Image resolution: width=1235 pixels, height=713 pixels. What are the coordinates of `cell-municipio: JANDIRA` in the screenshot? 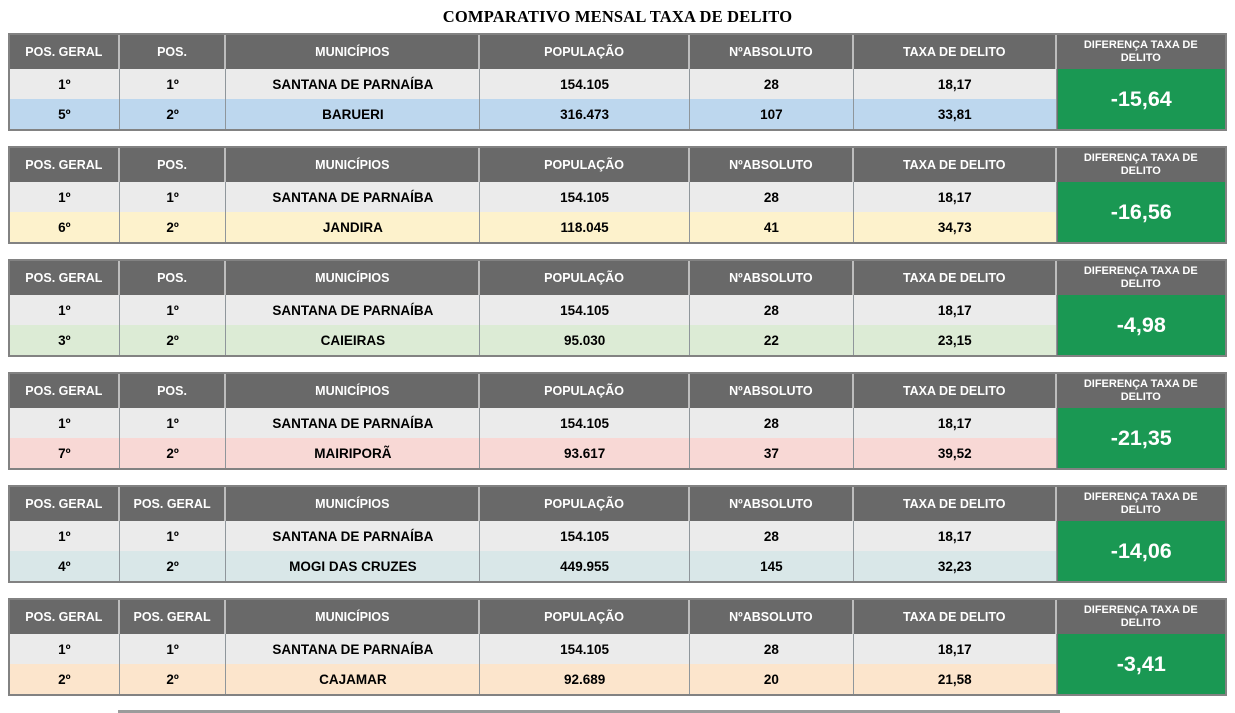 It's located at (353, 227).